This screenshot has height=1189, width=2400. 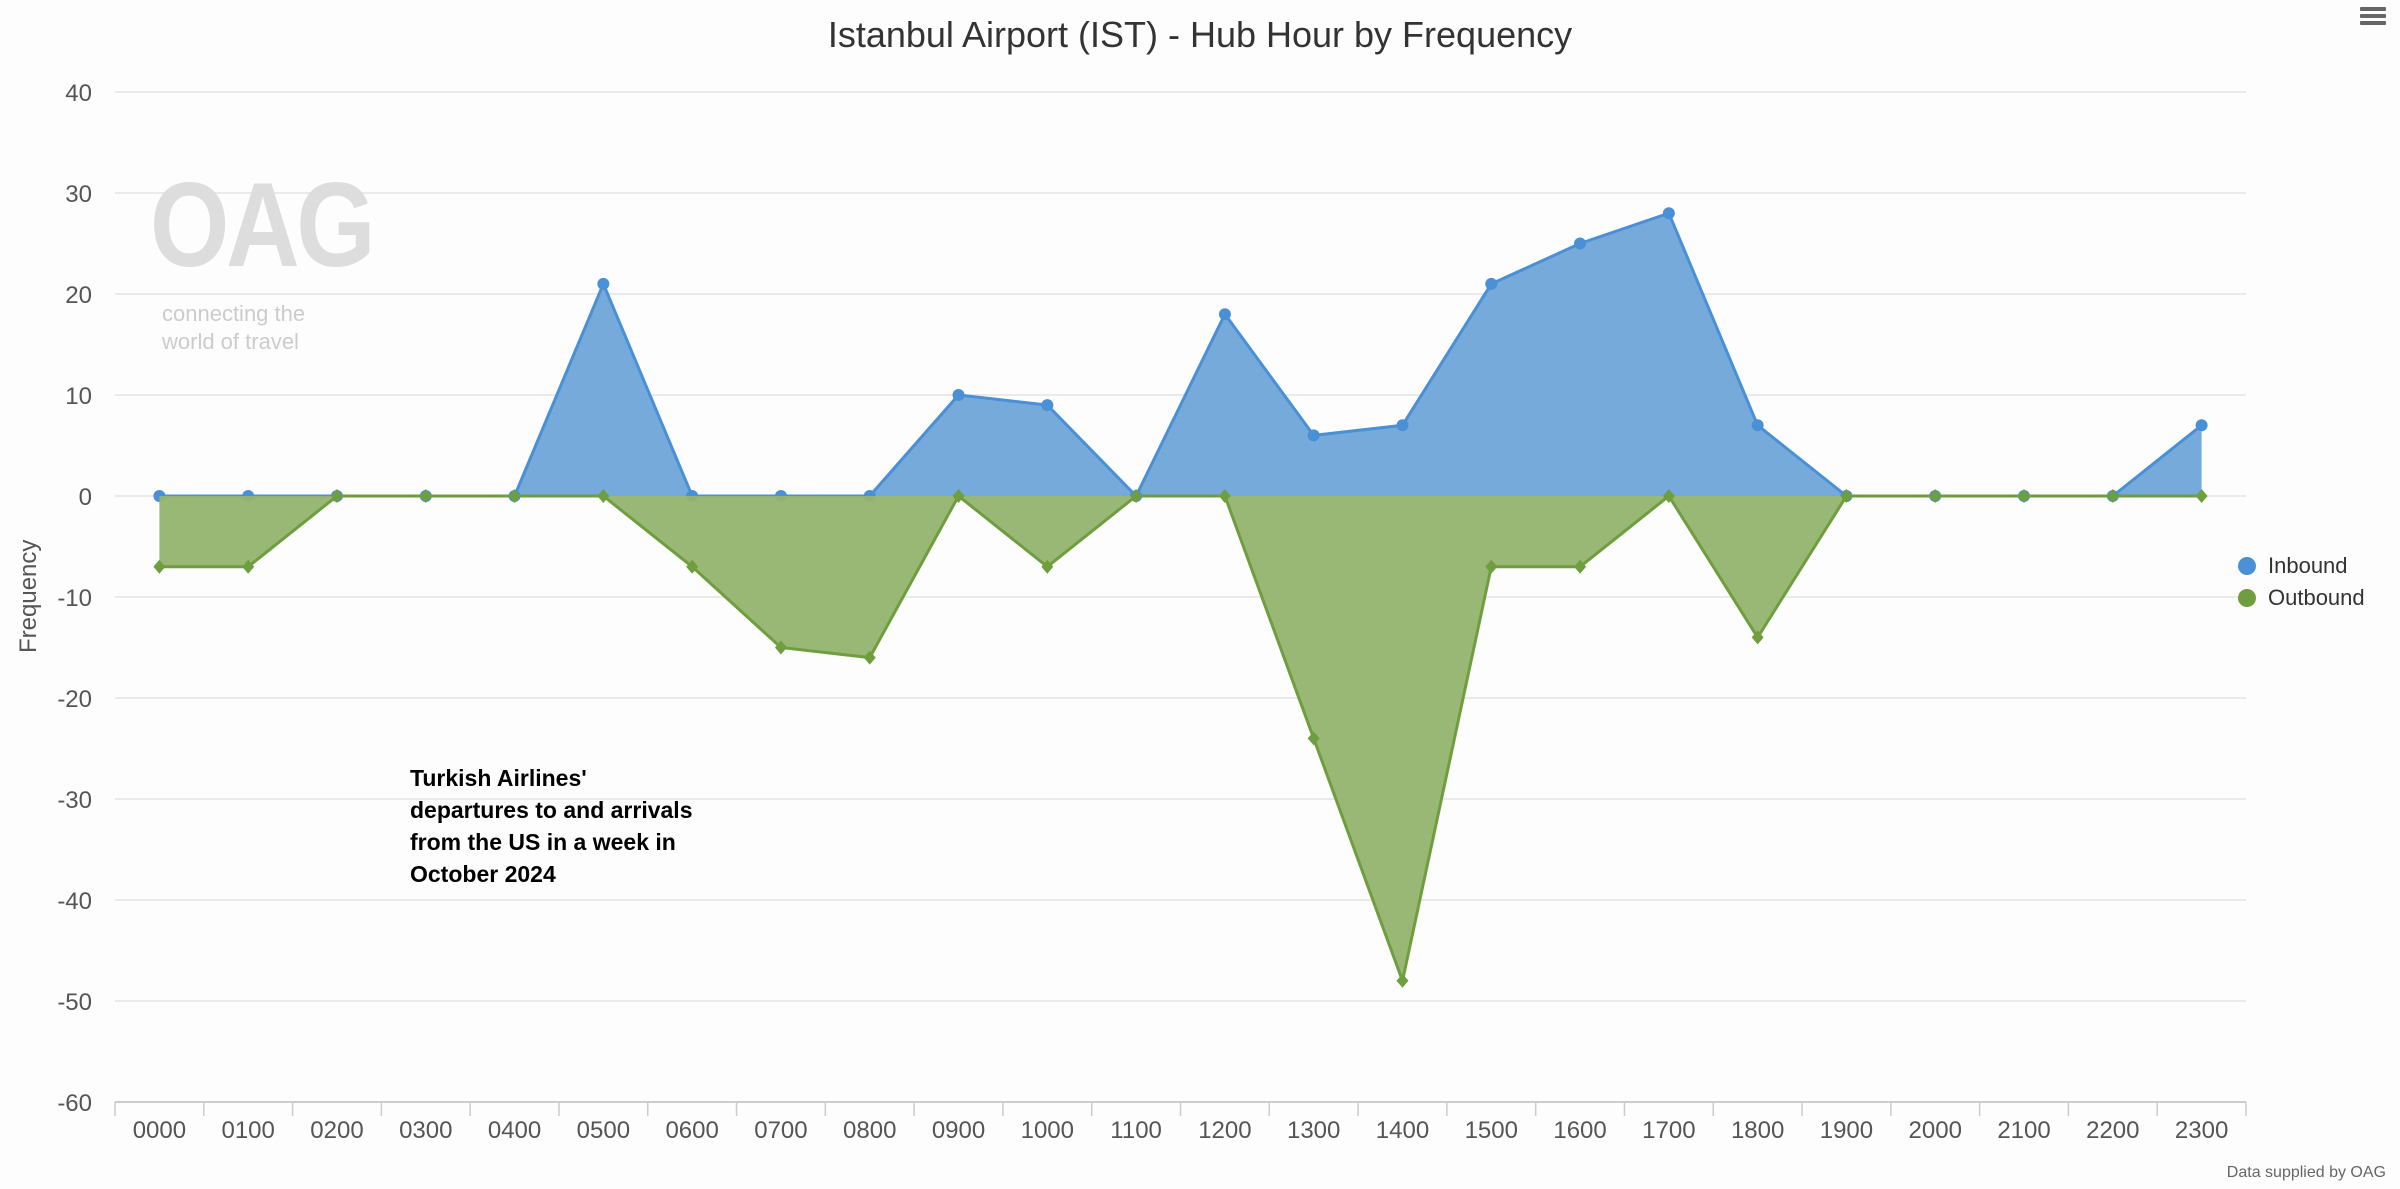 What do you see at coordinates (691, 1130) in the screenshot?
I see `x-tick-label: 0600` at bounding box center [691, 1130].